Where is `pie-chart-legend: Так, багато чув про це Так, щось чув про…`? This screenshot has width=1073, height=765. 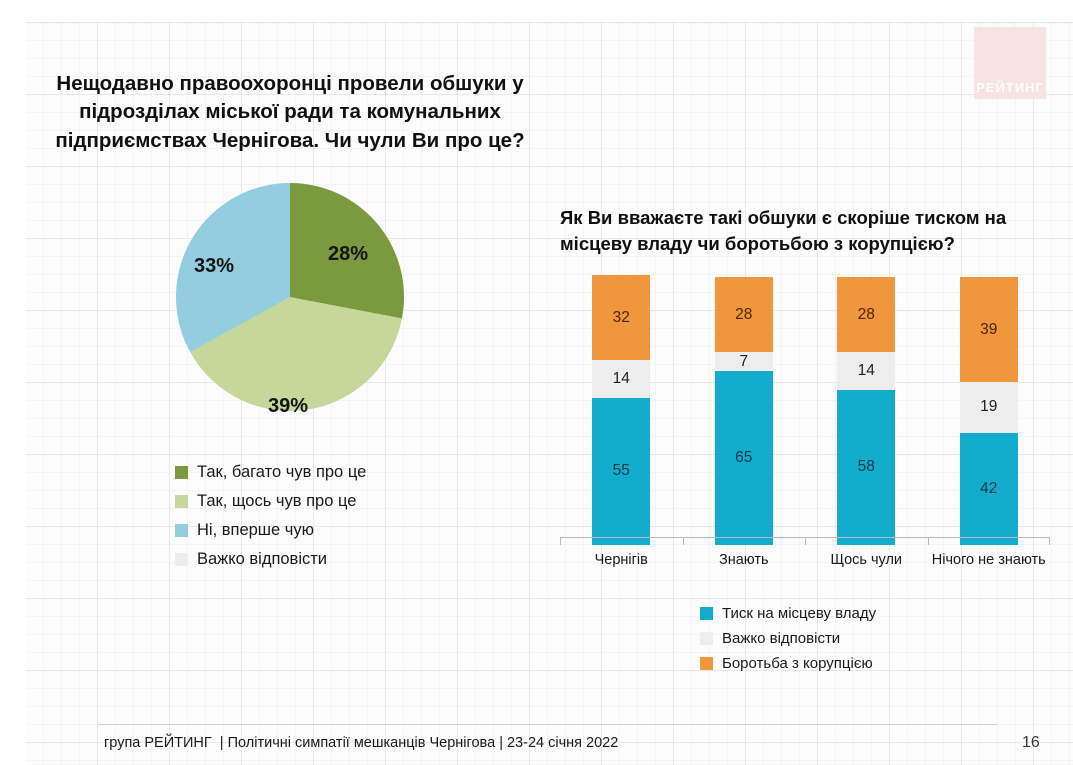
pie-chart-legend: Так, багато чув про це Так, щось чув про… is located at coordinates (357, 516).